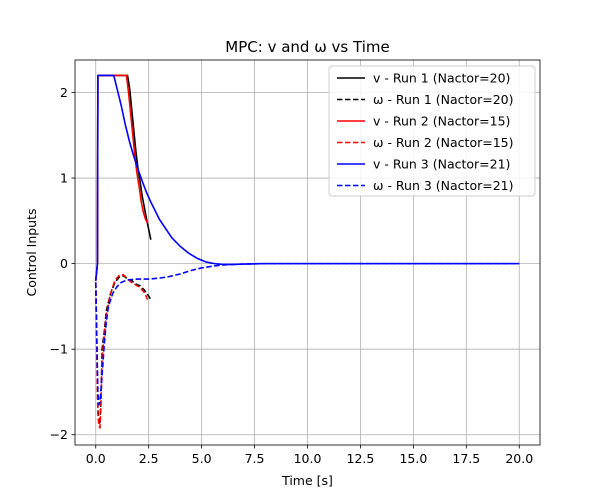 The height and width of the screenshot is (500, 600). Describe the element at coordinates (466, 458) in the screenshot. I see `x-tick-label: 17.5` at that location.